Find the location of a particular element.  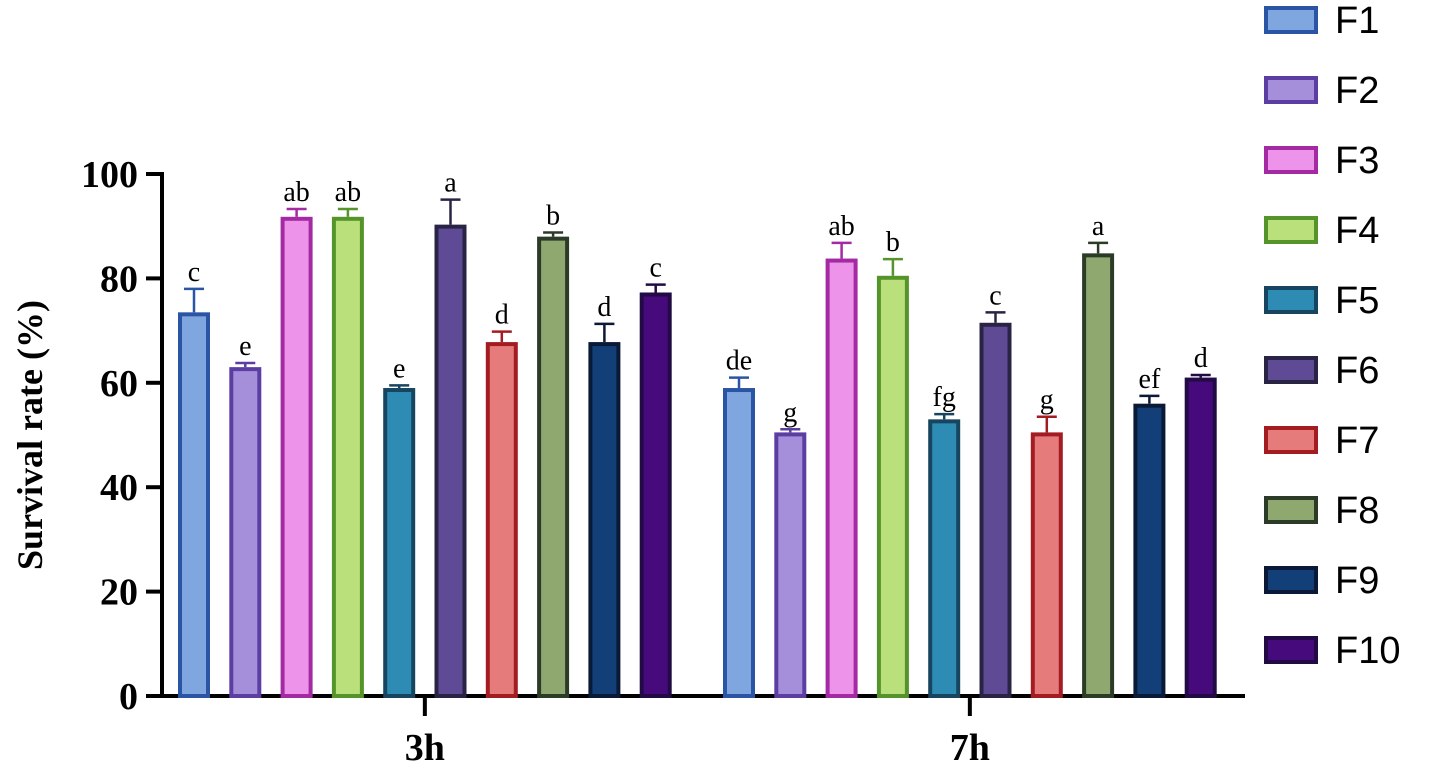

legend-label: F5 is located at coordinates (1357, 301).